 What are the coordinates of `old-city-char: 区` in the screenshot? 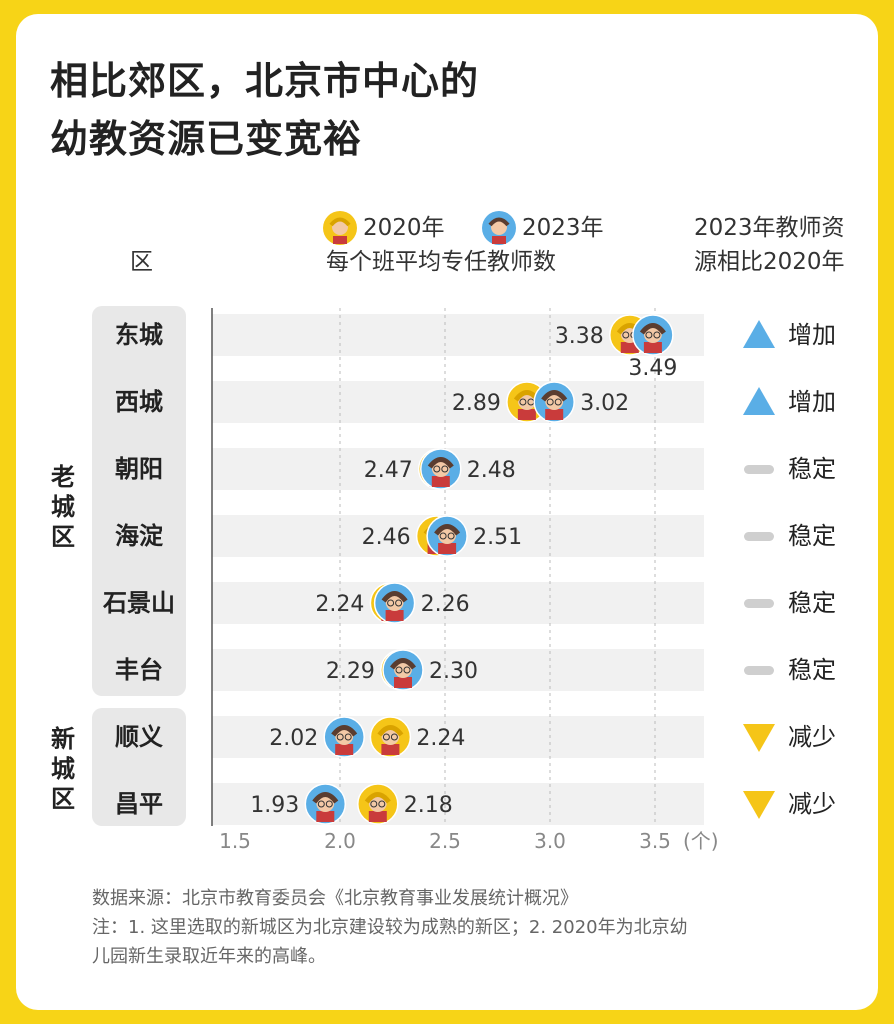 It's located at (63, 537).